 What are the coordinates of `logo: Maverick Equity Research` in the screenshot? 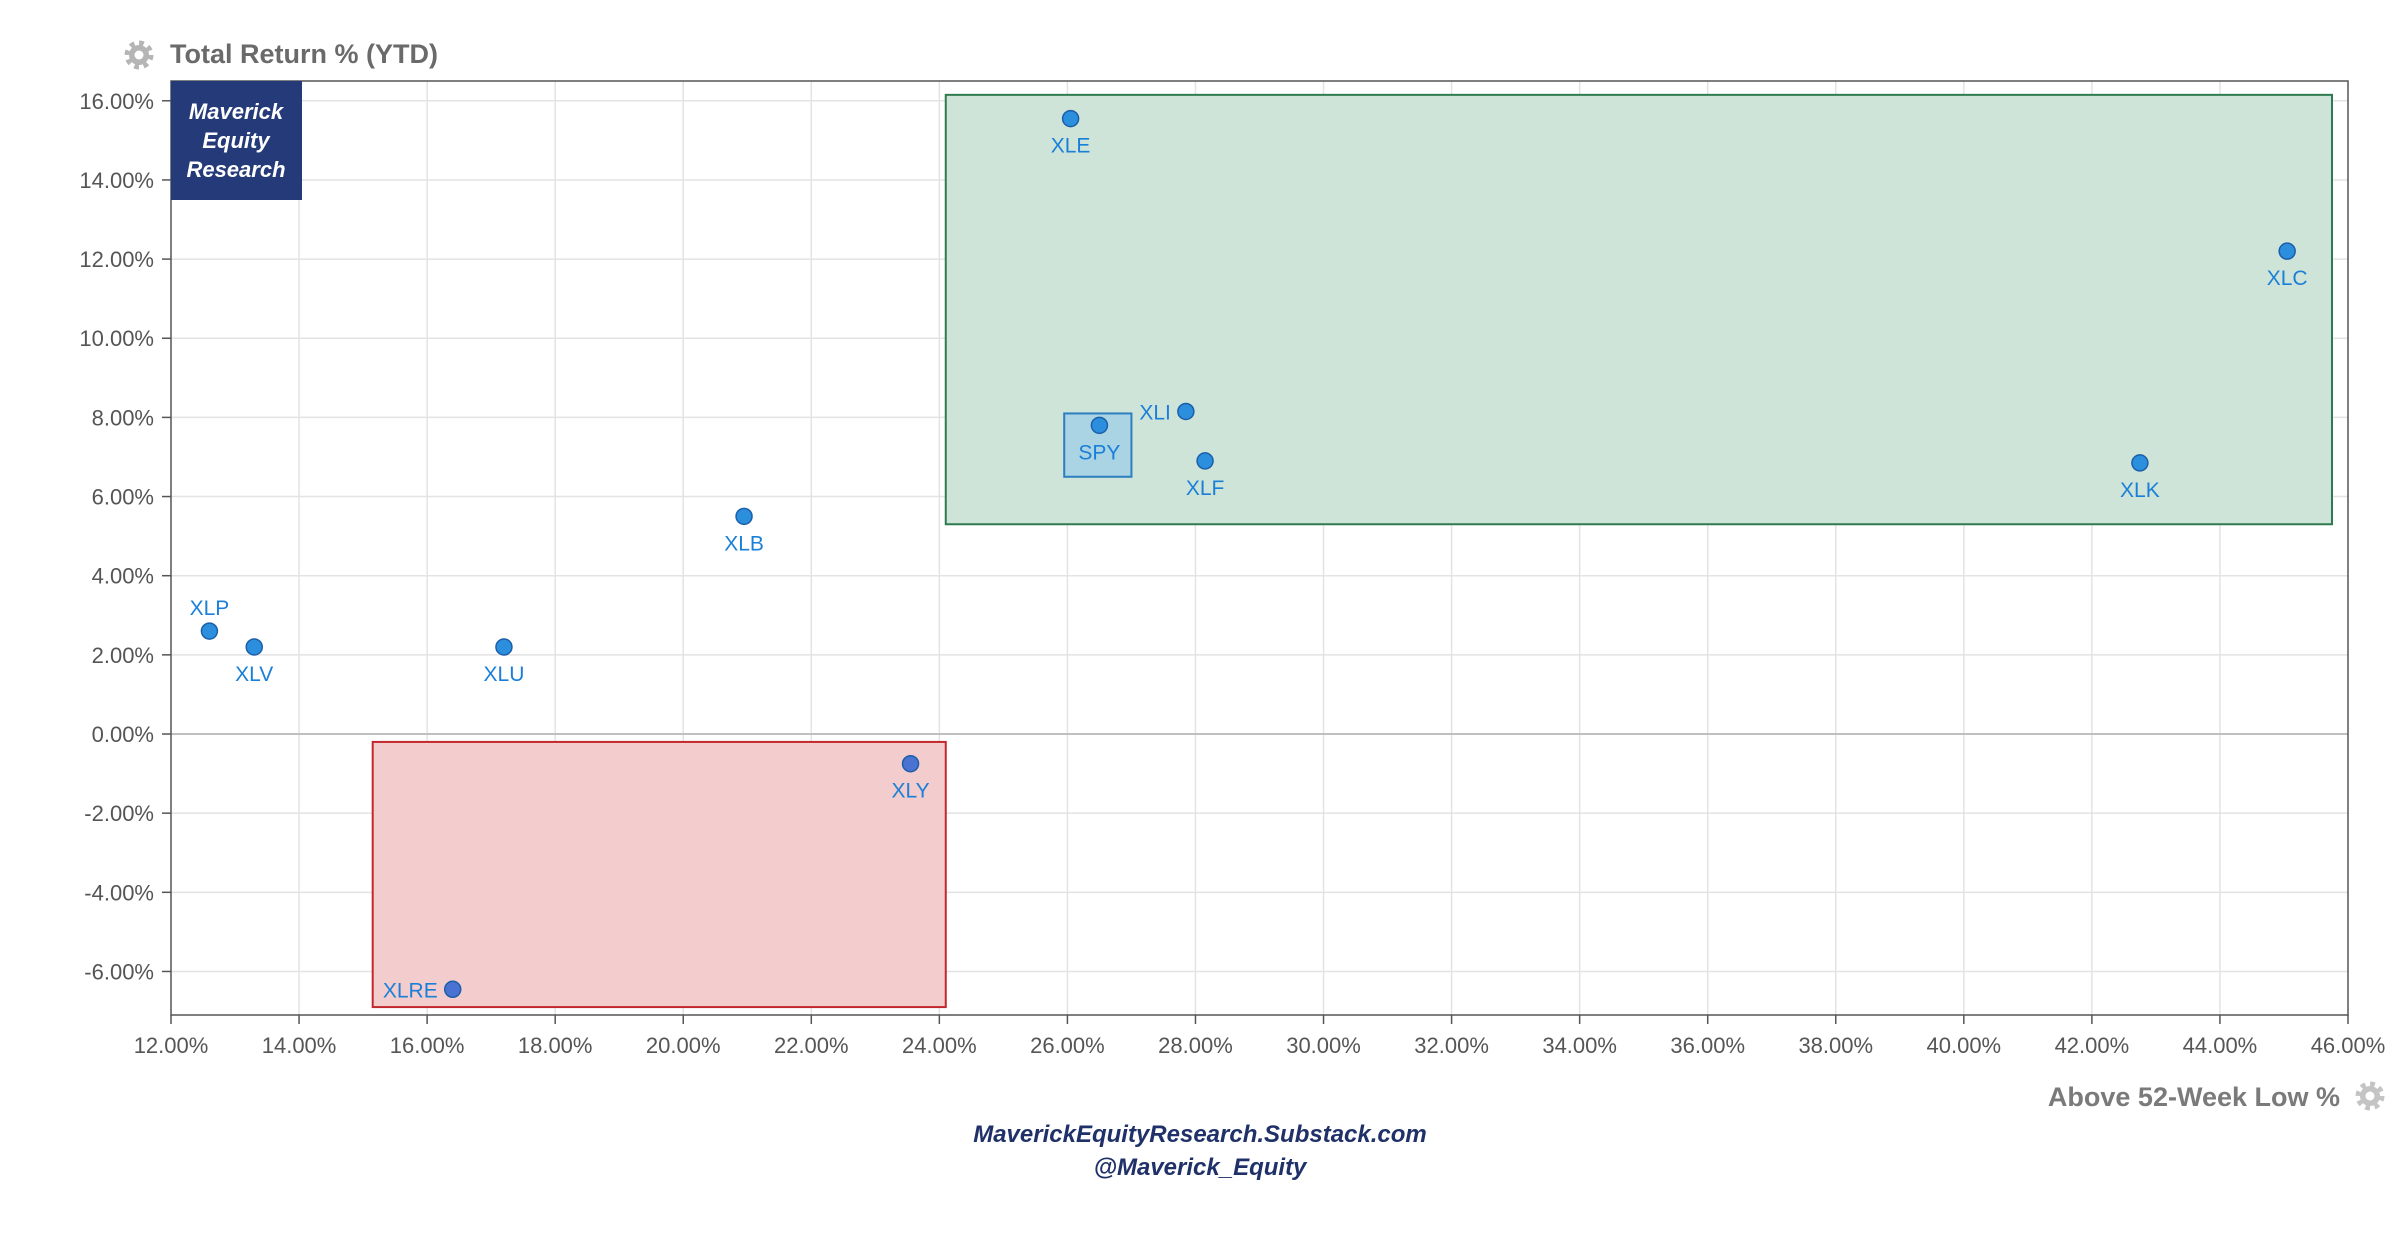 It's located at (236, 140).